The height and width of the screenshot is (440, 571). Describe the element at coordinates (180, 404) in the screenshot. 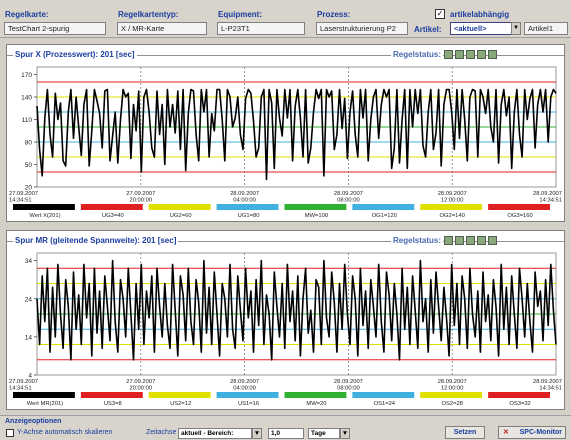

I see `legend-label: US2=12` at that location.